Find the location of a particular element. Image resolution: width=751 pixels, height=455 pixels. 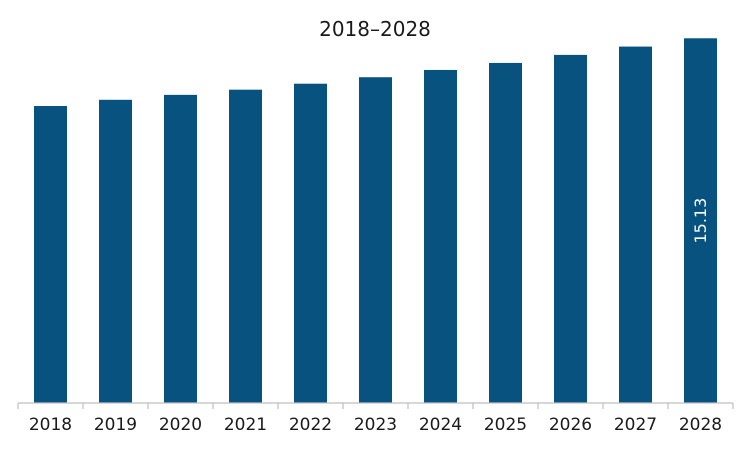

bar-2027 is located at coordinates (635, 224).